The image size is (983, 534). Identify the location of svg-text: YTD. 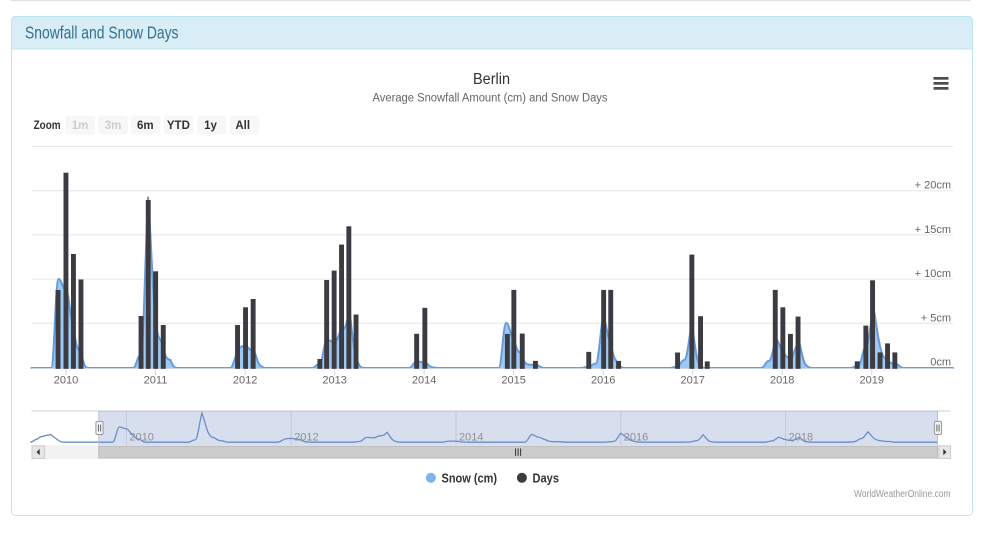
(178, 126).